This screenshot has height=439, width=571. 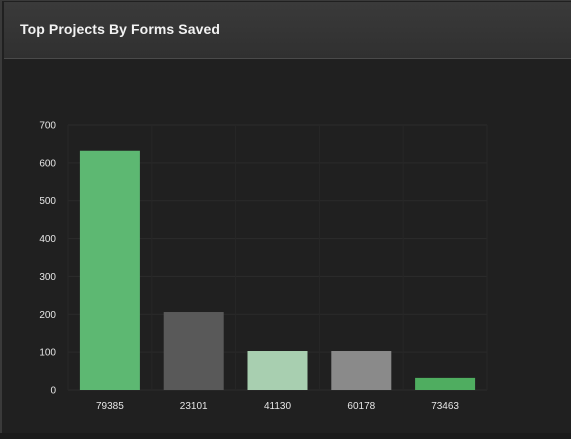 I want to click on panel-header: Top Projects By Forms Saved, so click(x=287, y=30).